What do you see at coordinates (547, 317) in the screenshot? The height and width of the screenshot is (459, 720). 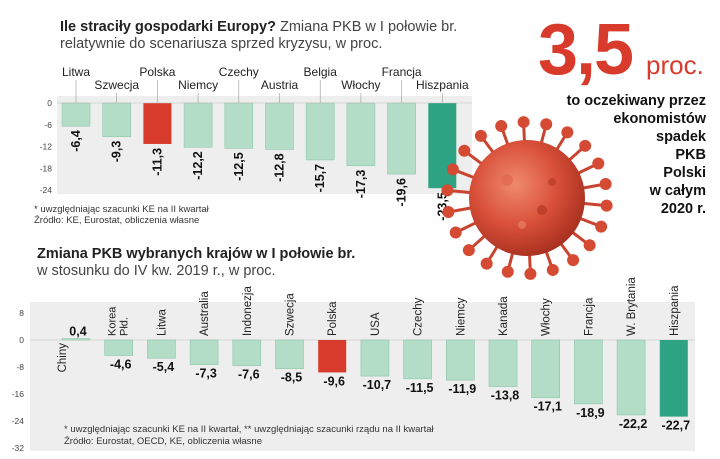 I see `chart2-category-label: Włochy` at bounding box center [547, 317].